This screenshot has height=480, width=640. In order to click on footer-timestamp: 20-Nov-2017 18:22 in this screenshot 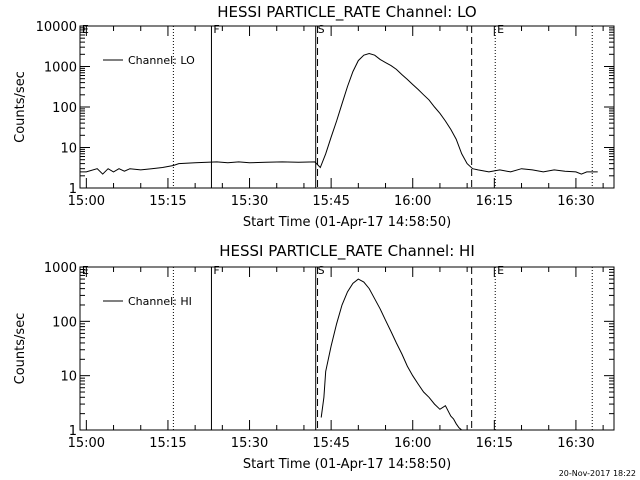, I will do `click(597, 473)`.